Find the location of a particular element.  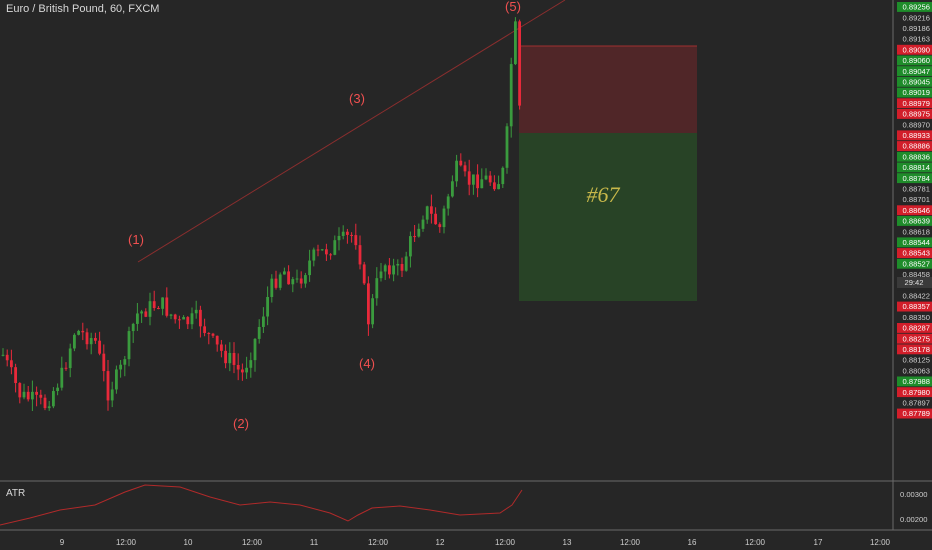

svg-text: 0.88527 is located at coordinates (916, 263).